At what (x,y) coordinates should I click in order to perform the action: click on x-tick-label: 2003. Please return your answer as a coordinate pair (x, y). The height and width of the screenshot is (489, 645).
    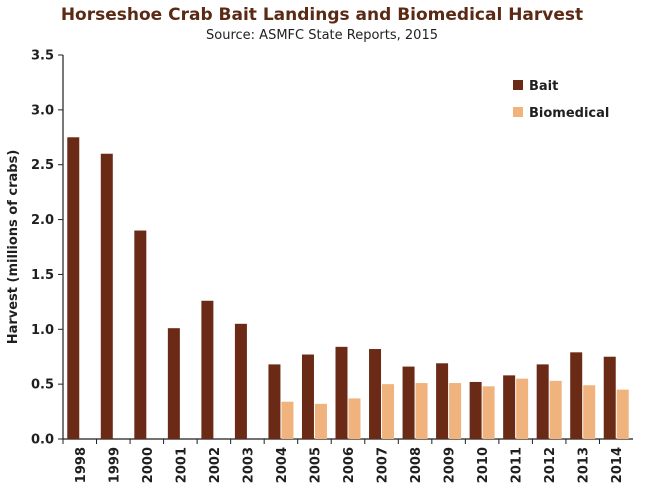
    Looking at the image, I should click on (248, 465).